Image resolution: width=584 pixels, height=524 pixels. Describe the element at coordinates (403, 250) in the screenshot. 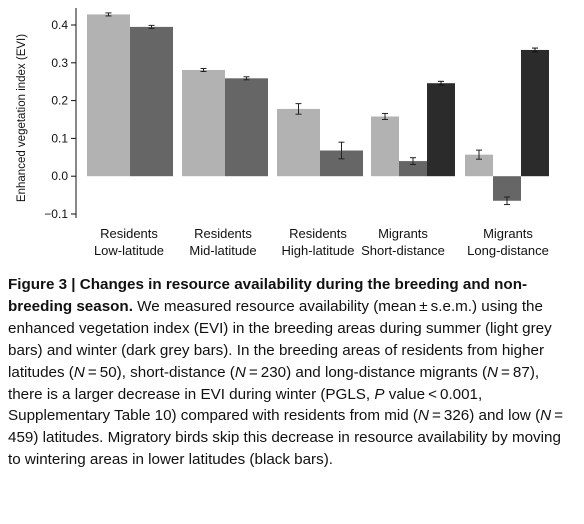

I see `x-category-label: Short-distance` at that location.